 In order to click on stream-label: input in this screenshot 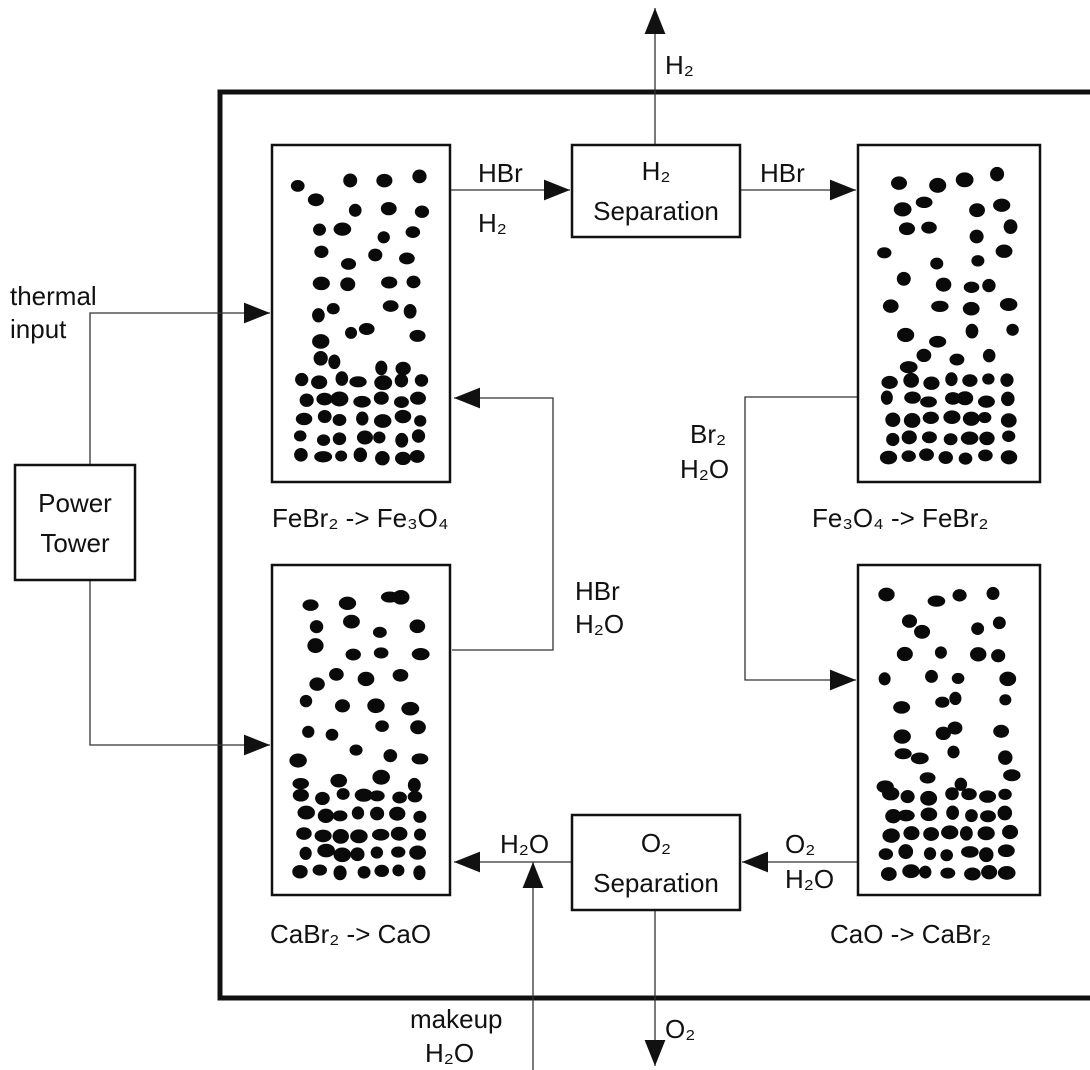, I will do `click(38, 329)`.